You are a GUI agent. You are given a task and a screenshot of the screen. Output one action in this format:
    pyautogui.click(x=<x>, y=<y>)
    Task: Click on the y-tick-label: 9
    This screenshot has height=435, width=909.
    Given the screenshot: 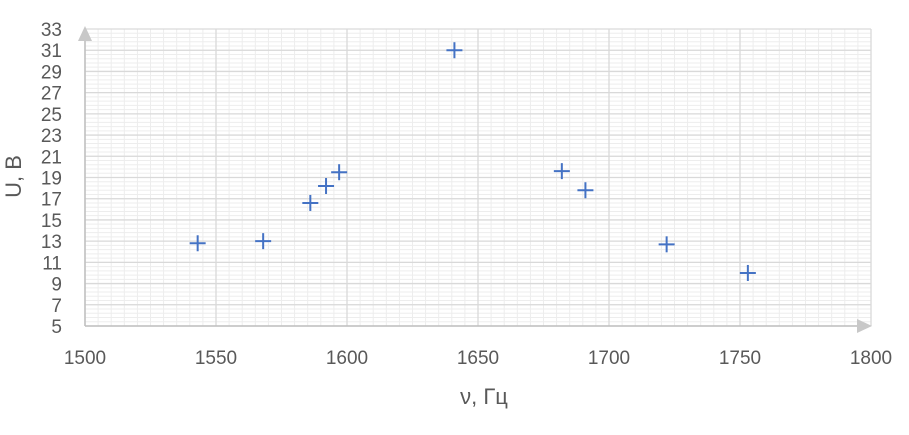 What is the action you would take?
    pyautogui.click(x=56, y=285)
    